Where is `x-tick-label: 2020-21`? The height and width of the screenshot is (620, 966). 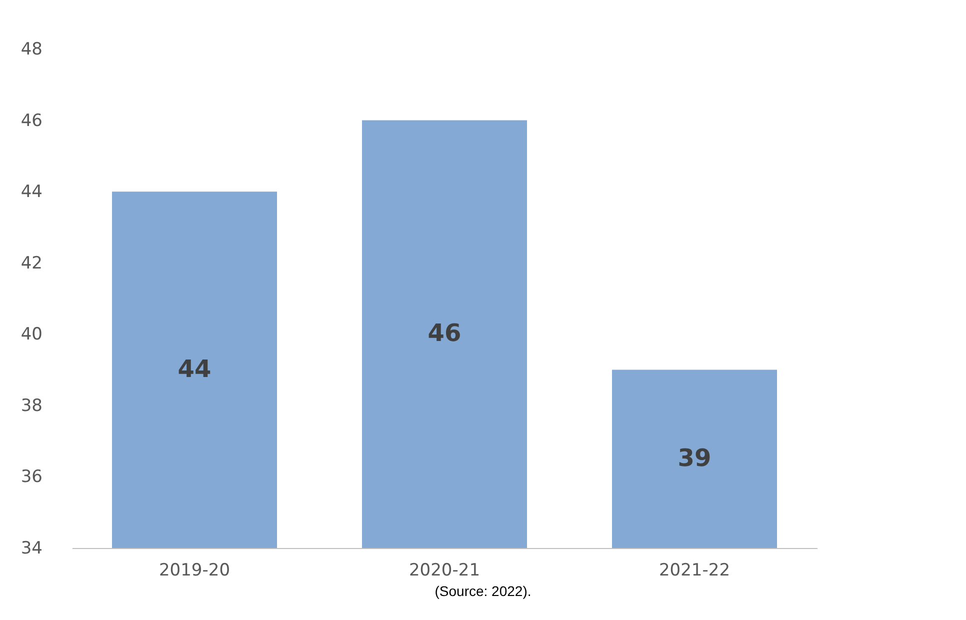
x-tick-label: 2020-21 is located at coordinates (444, 570).